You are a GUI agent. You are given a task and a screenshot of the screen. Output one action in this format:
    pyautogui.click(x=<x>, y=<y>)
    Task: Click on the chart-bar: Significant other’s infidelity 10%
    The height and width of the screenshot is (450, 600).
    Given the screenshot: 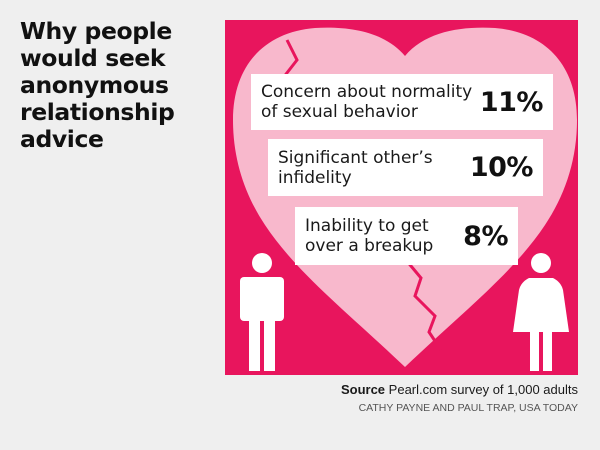 What is the action you would take?
    pyautogui.click(x=405, y=167)
    